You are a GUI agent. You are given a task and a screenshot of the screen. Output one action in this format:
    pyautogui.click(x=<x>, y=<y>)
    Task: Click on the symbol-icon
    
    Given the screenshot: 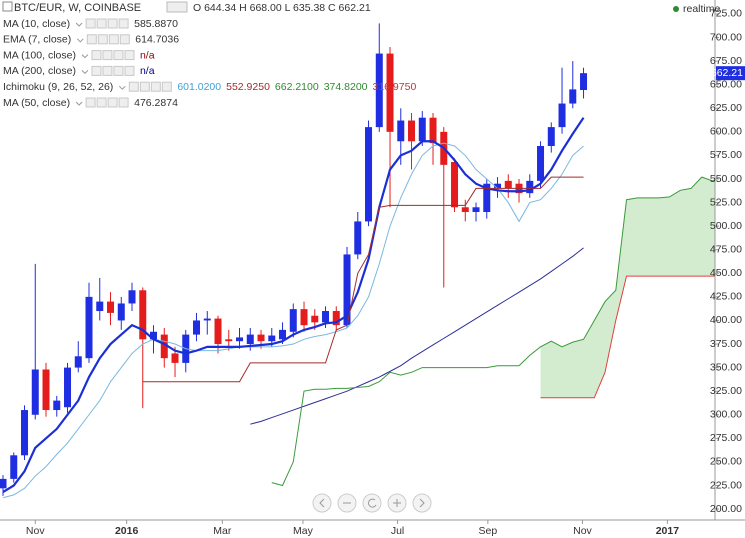 What is the action you would take?
    pyautogui.click(x=7, y=6)
    